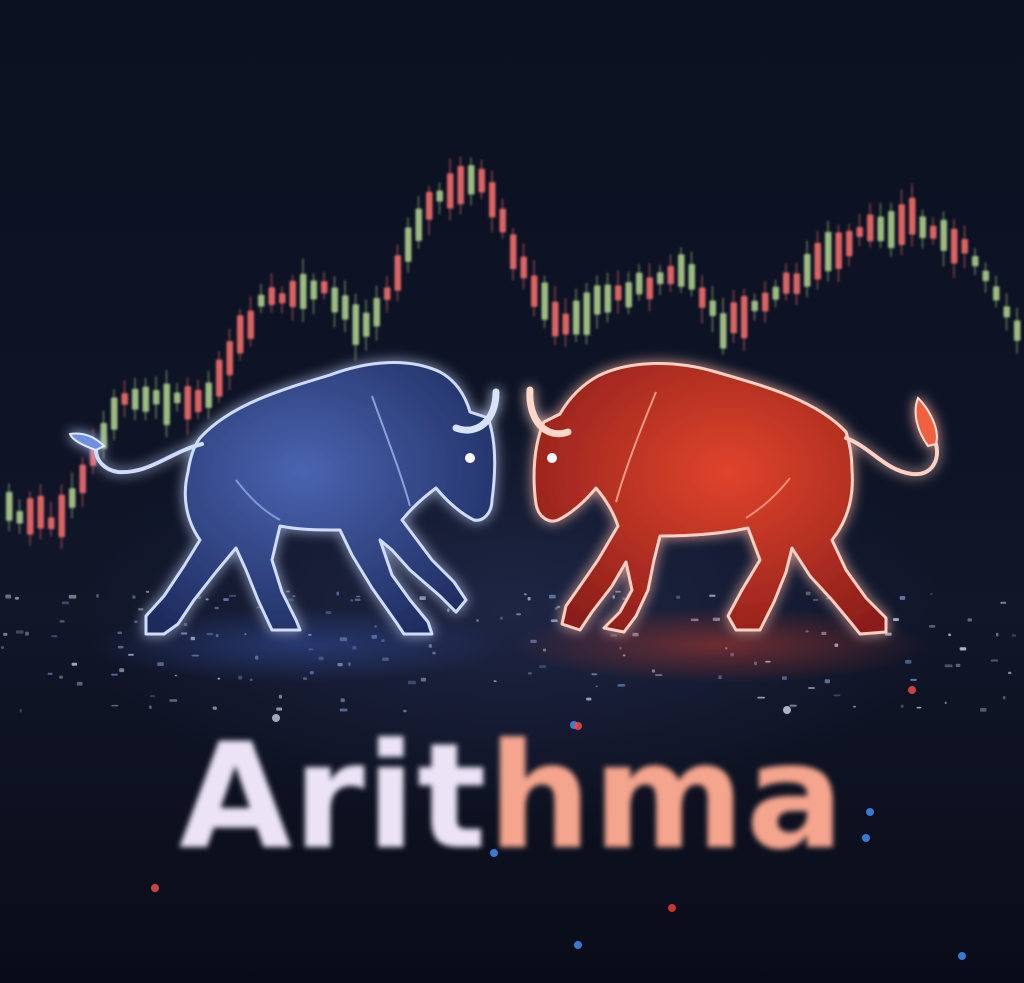 The width and height of the screenshot is (1024, 983). What do you see at coordinates (666, 797) in the screenshot?
I see `wordmark-part-accent: hma` at bounding box center [666, 797].